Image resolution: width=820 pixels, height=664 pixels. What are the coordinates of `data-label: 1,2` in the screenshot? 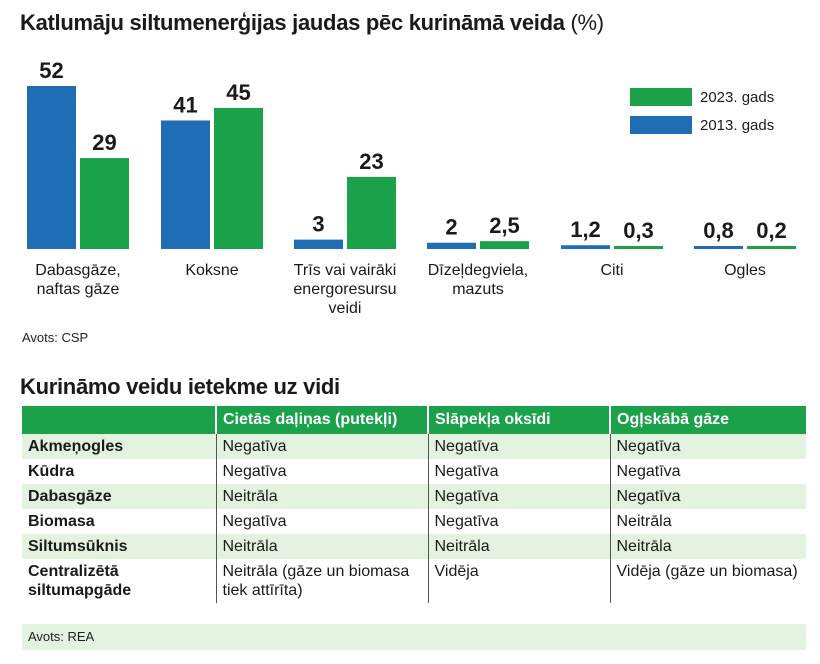 It's located at (585, 229).